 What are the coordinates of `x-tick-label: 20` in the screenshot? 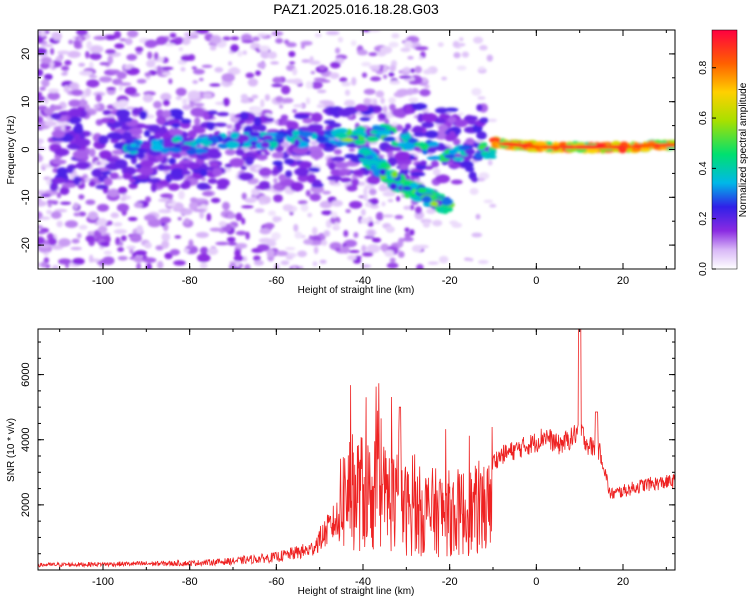 It's located at (623, 281).